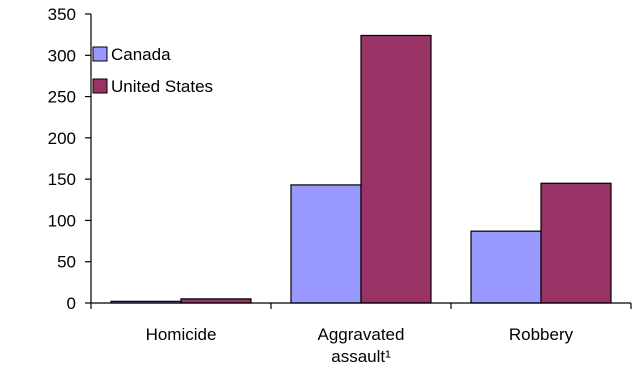 The width and height of the screenshot is (633, 372). Describe the element at coordinates (62, 55) in the screenshot. I see `y-tick-label: 300` at that location.